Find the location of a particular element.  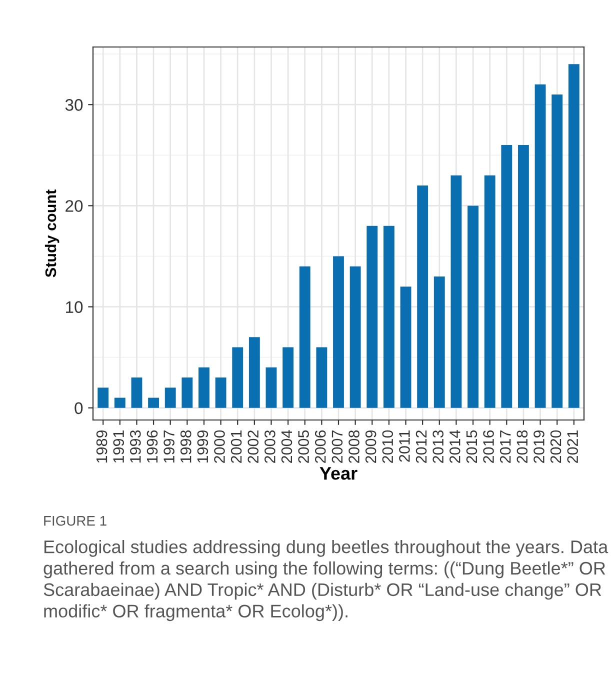

x-tick-label: 2007 is located at coordinates (337, 446).